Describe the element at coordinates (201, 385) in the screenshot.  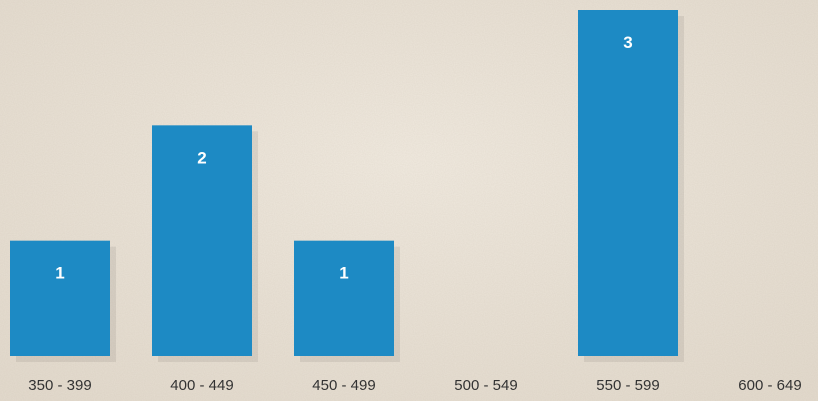
I see `x-tick-label: 400 - 449` at that location.